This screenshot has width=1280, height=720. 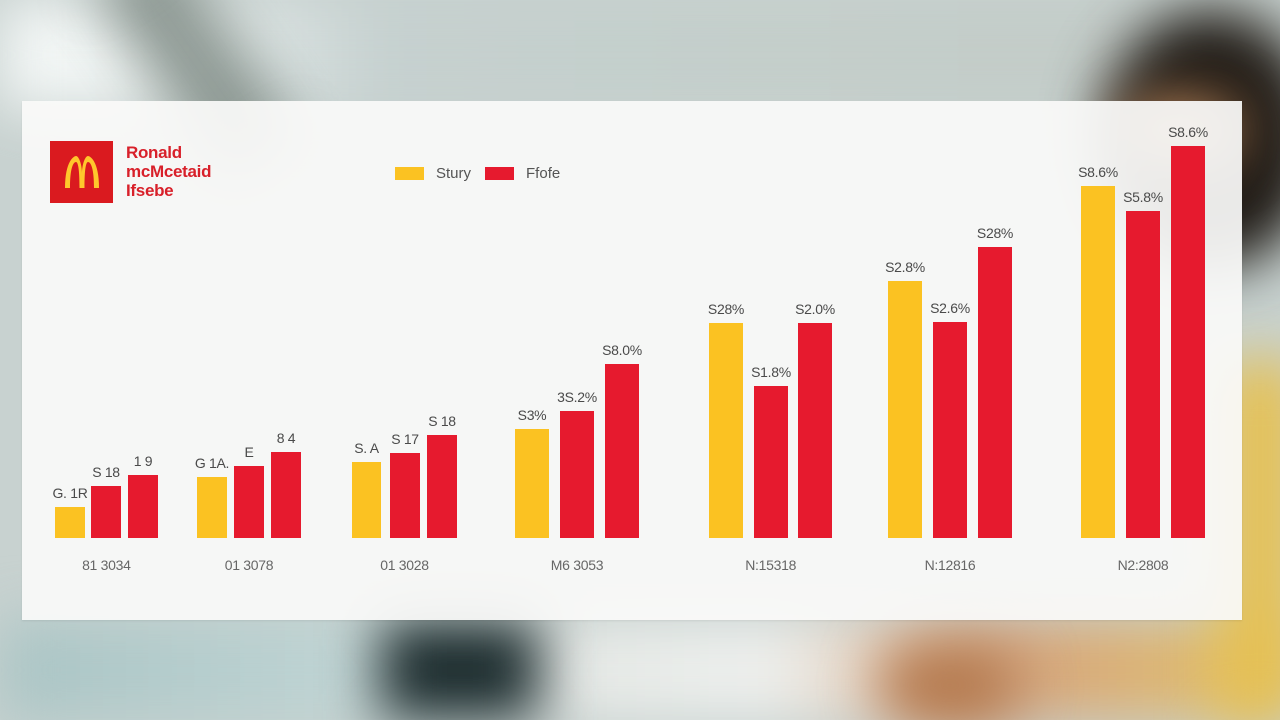 I want to click on golden-arches-icon, so click(x=81, y=172).